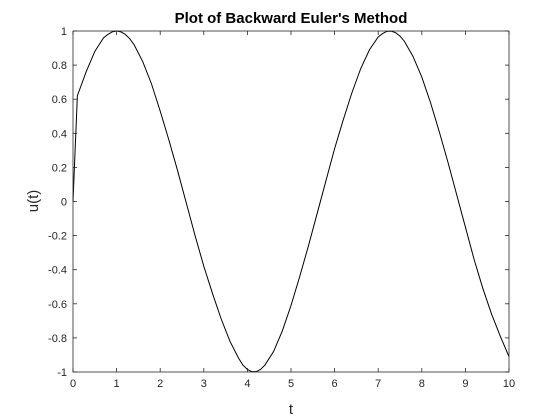  What do you see at coordinates (57, 237) in the screenshot?
I see `y-tick-label: -0.2` at bounding box center [57, 237].